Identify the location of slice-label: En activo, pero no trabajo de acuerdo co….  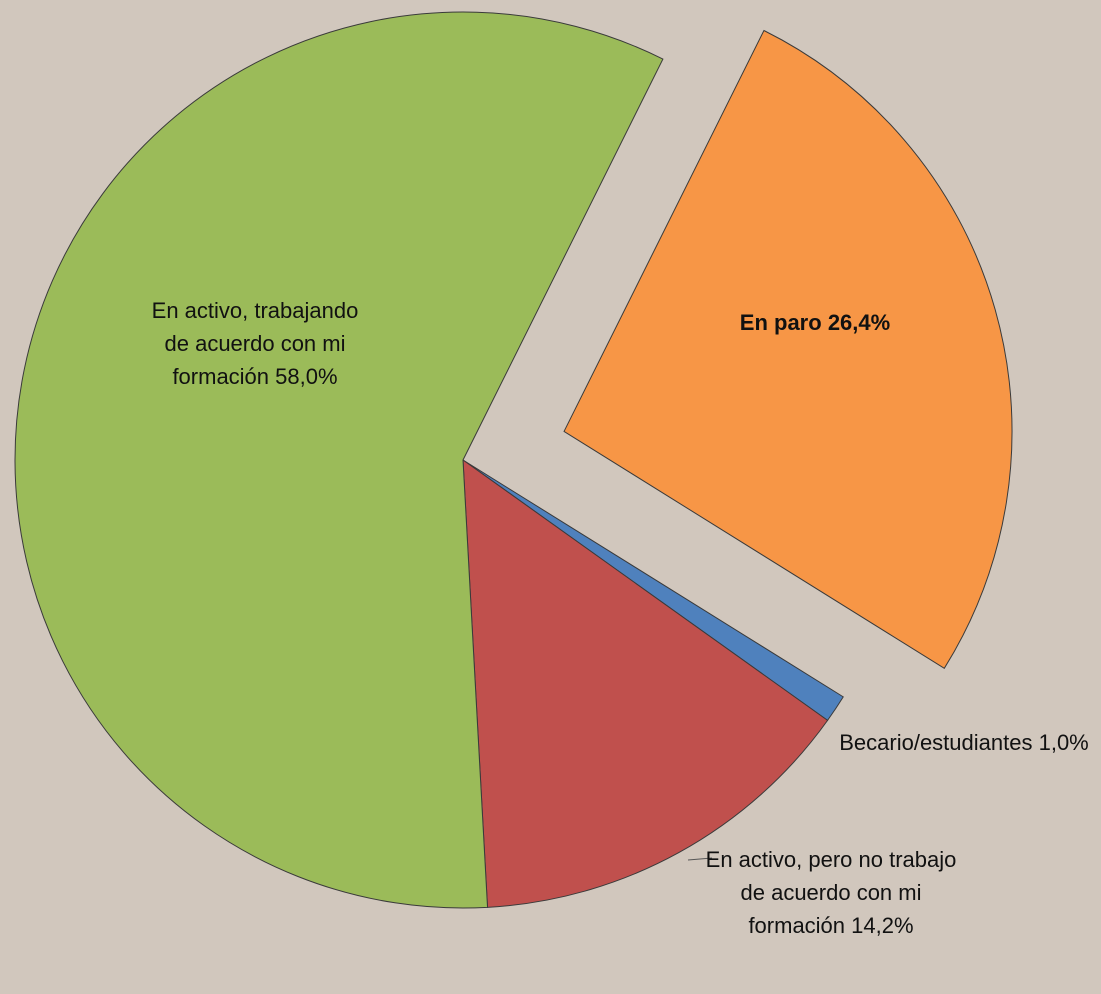
(831, 892).